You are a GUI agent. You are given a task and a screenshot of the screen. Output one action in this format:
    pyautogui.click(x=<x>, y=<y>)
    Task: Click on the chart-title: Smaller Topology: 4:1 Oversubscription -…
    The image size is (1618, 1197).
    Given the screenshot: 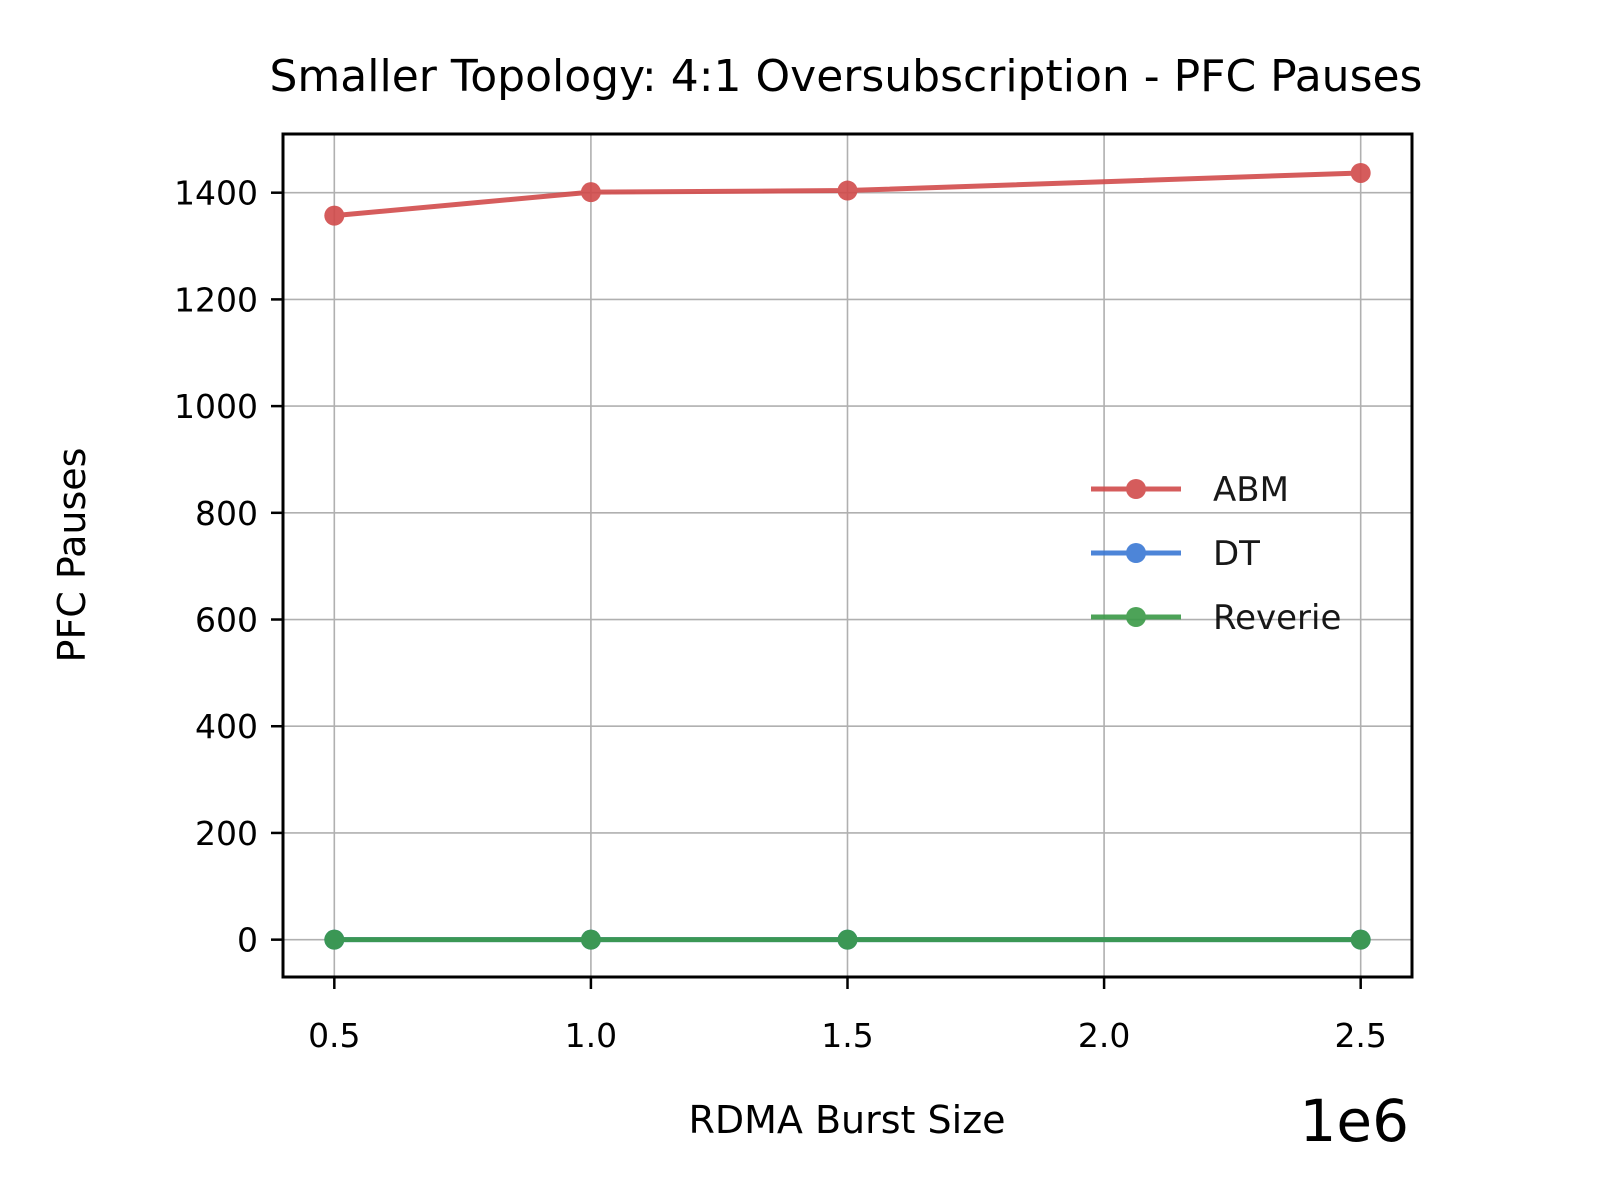 What is the action you would take?
    pyautogui.click(x=846, y=76)
    